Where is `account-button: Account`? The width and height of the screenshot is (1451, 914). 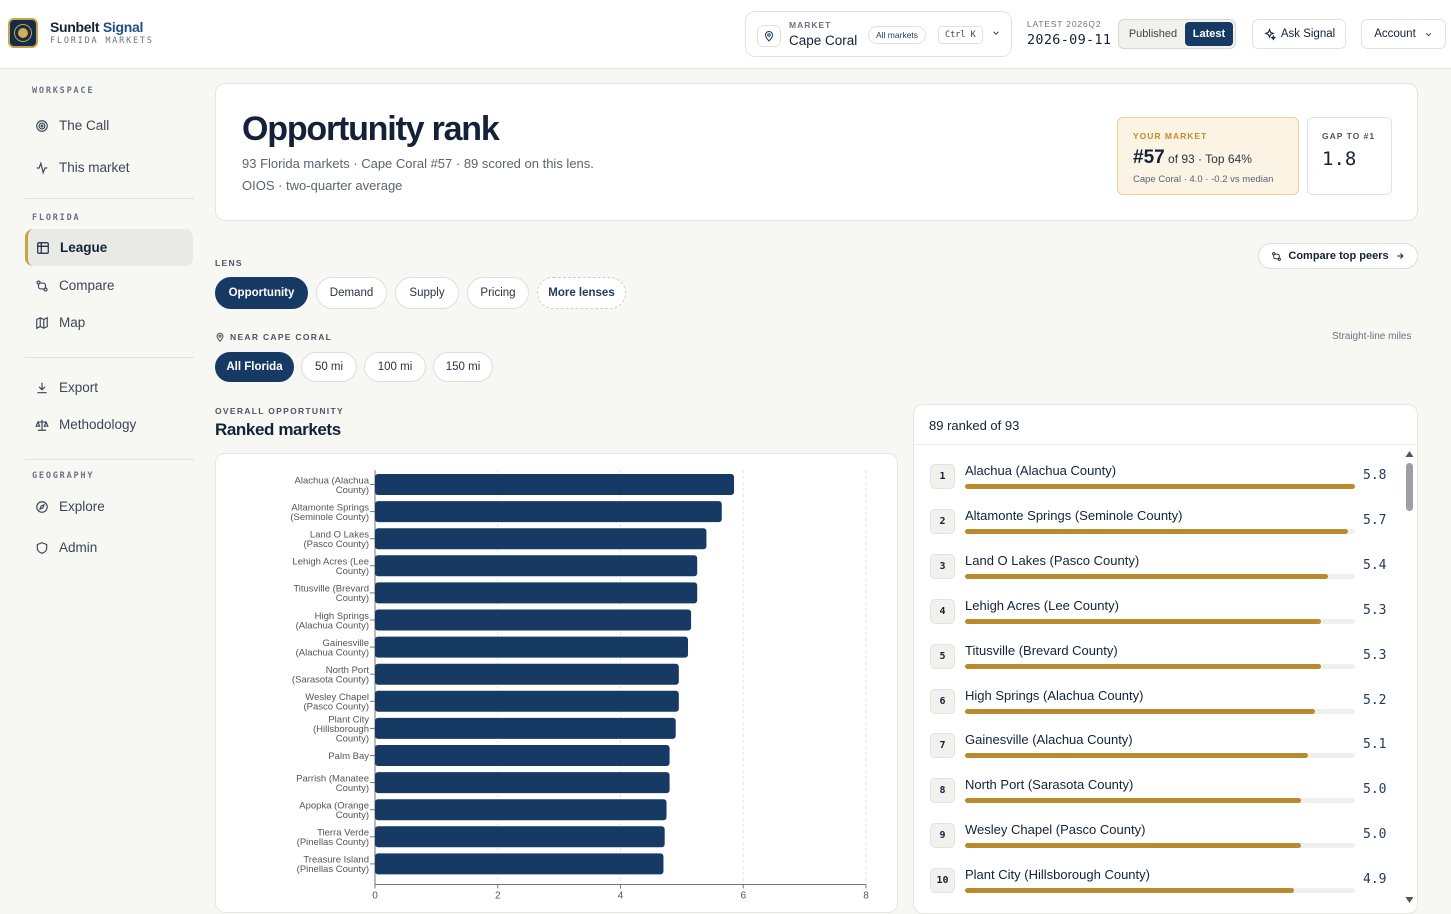
account-button: Account is located at coordinates (1403, 34).